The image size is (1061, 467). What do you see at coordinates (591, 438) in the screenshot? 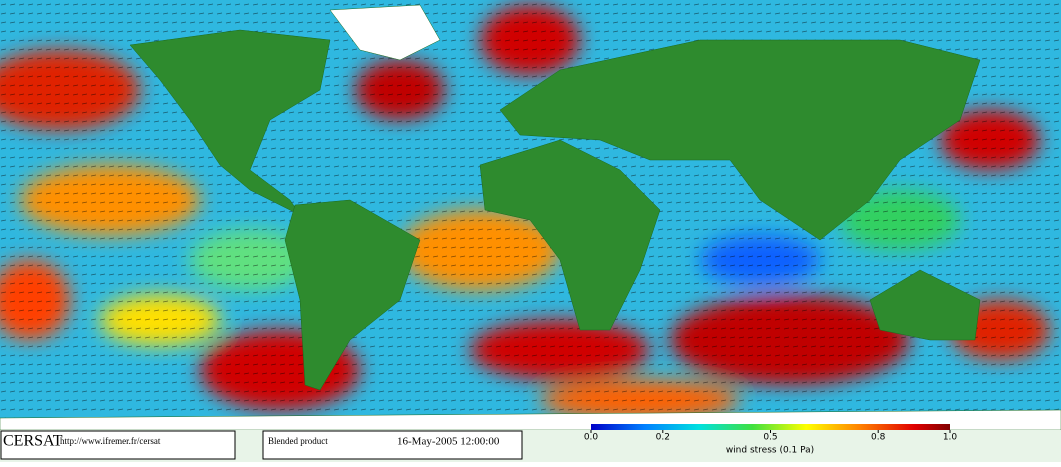
I see `colorbar-tick-label: 0.0` at bounding box center [591, 438].